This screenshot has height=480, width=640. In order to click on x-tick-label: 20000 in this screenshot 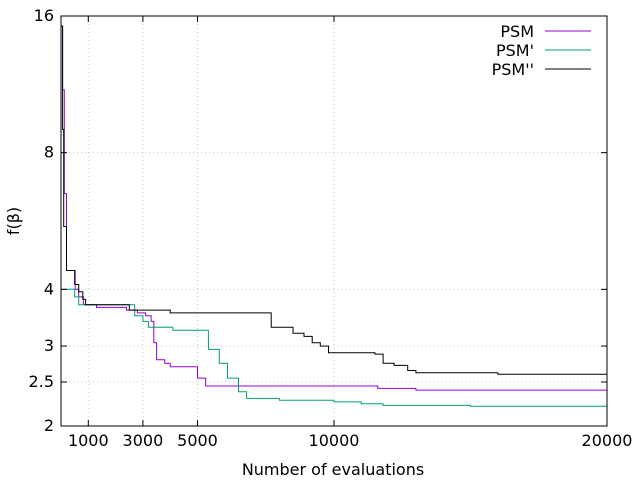, I will do `click(607, 440)`.